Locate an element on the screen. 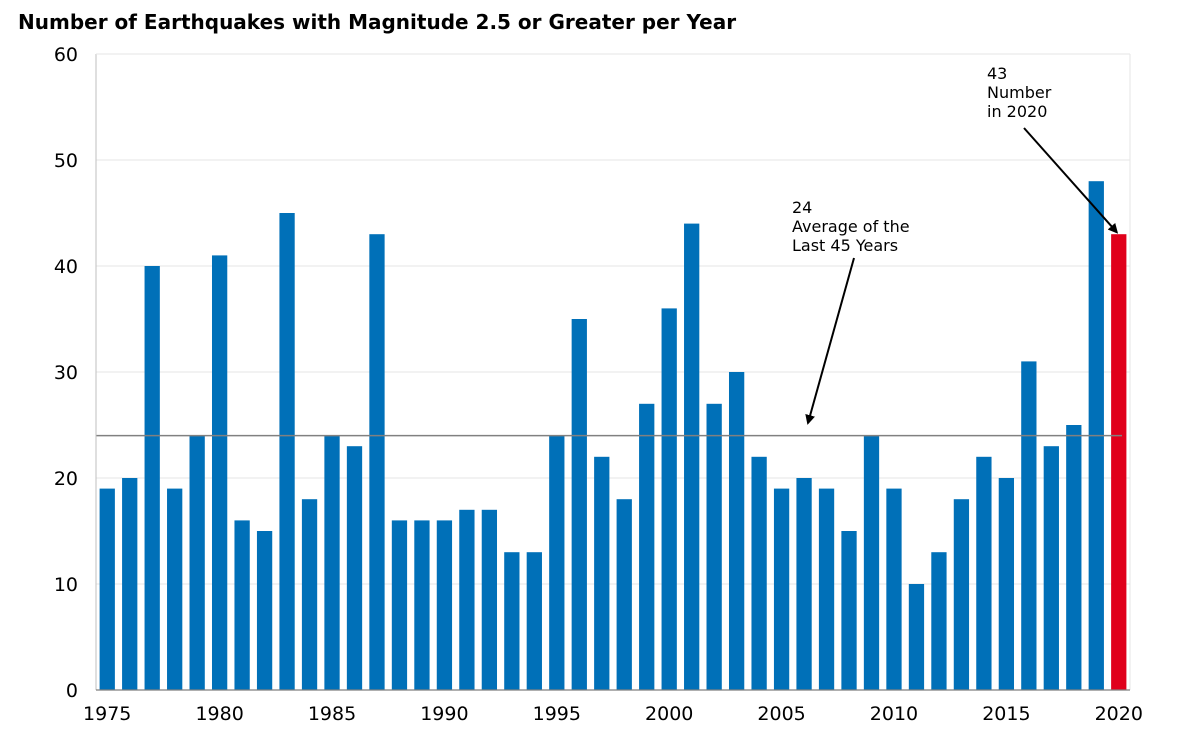 This screenshot has height=754, width=1200. bar-1975 is located at coordinates (107, 589).